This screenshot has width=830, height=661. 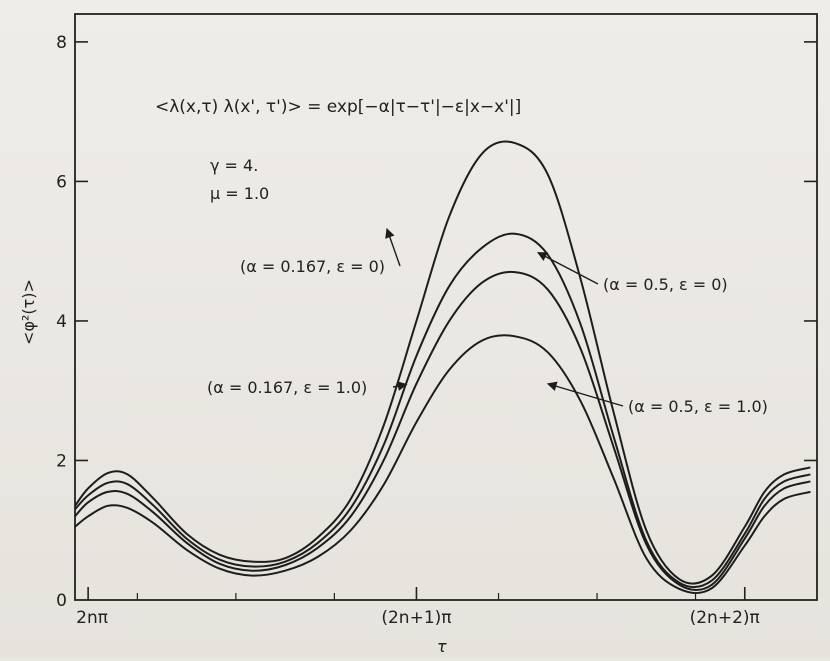 I want to click on series-annotation-label: (α = 0.167, ε = 1.0), so click(x=287, y=387).